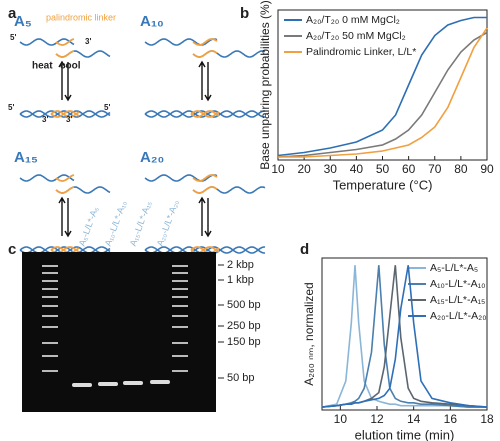 This screenshot has width=500, height=441. Describe the element at coordinates (304, 249) in the screenshot. I see `panel-label: d` at that location.